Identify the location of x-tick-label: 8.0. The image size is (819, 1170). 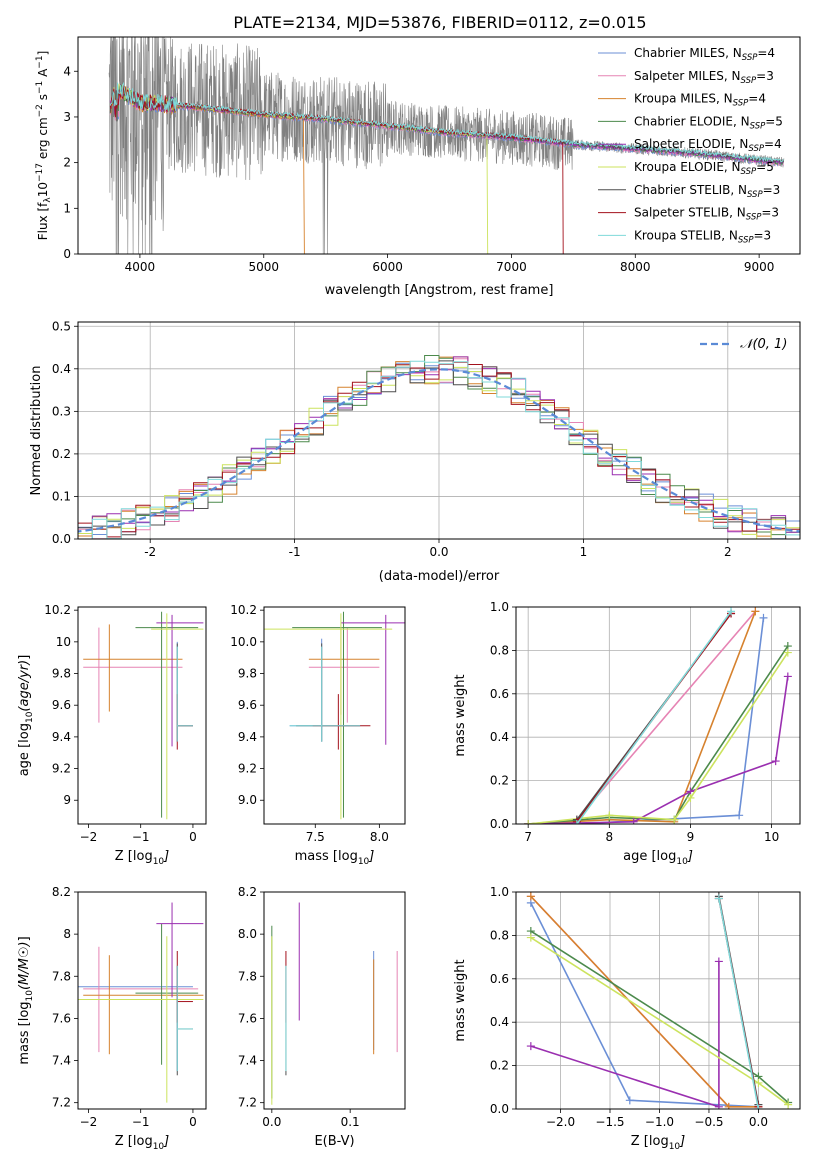
(379, 837).